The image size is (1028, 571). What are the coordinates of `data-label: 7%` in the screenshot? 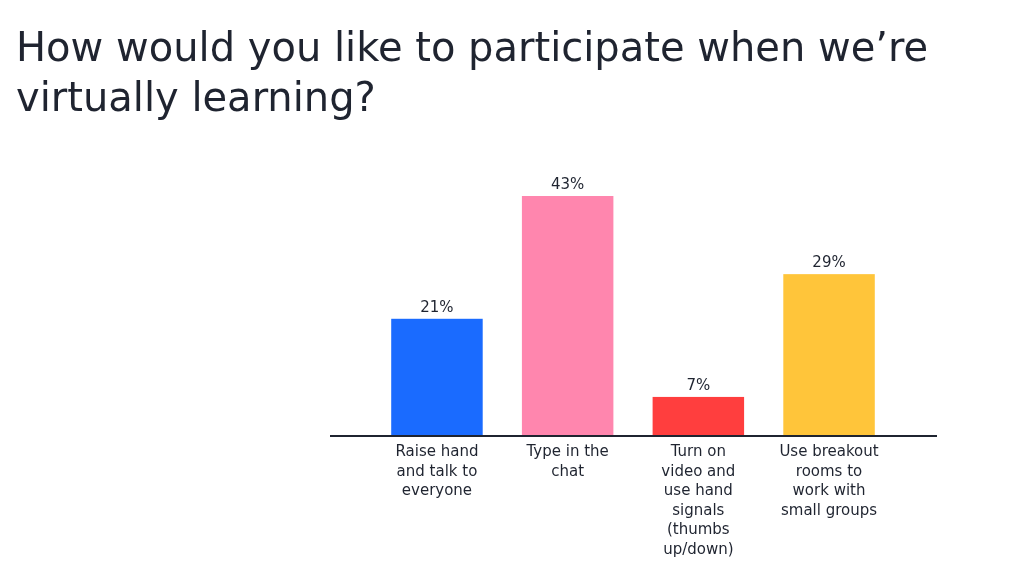 It's located at (698, 384).